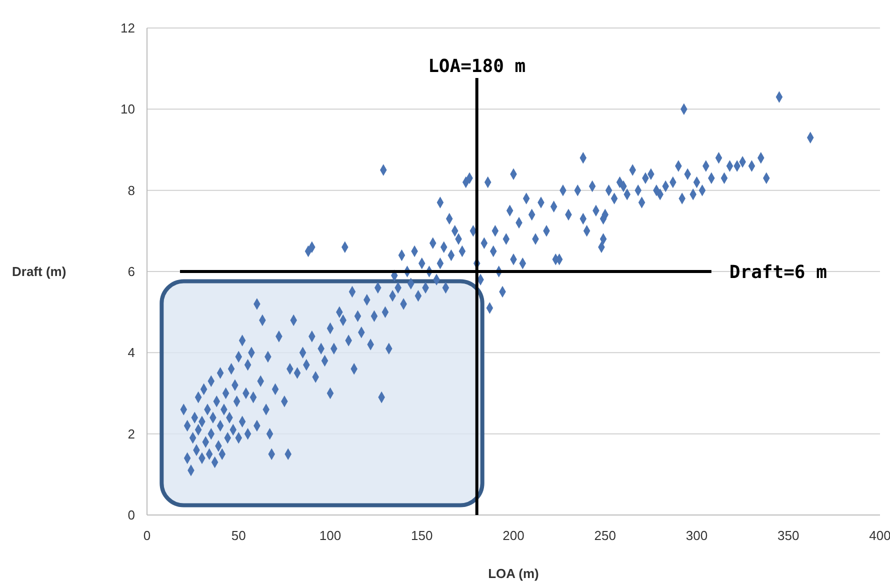 This screenshot has height=586, width=890. I want to click on x-tick-label: 0, so click(147, 535).